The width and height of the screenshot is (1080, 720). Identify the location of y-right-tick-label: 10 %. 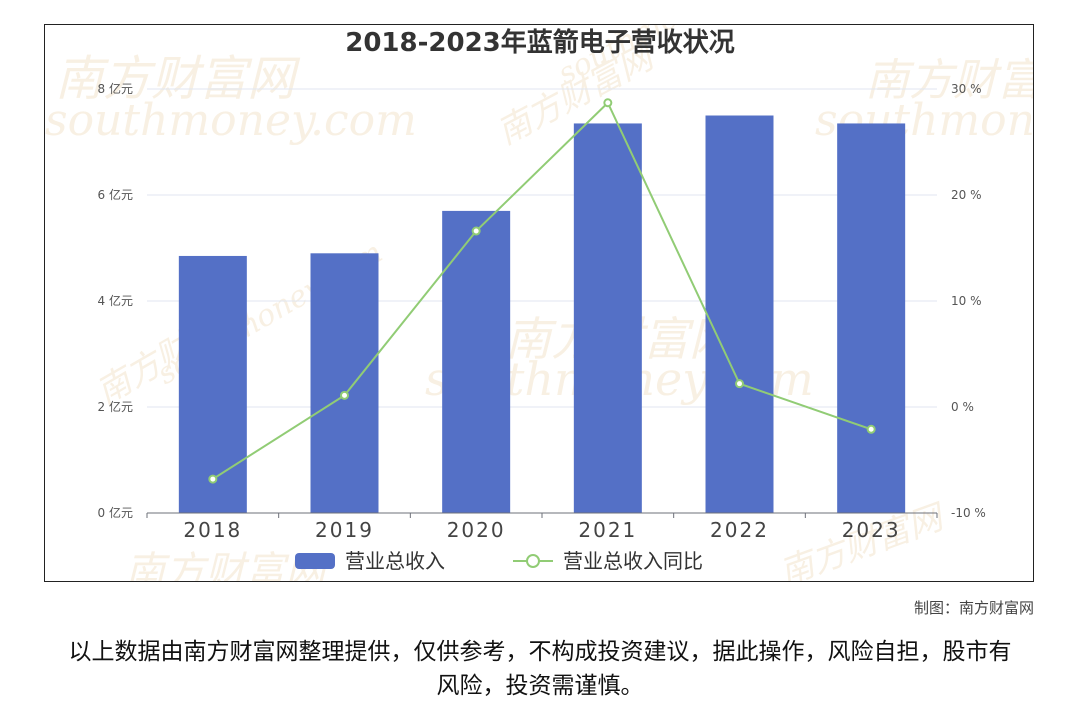
(966, 301).